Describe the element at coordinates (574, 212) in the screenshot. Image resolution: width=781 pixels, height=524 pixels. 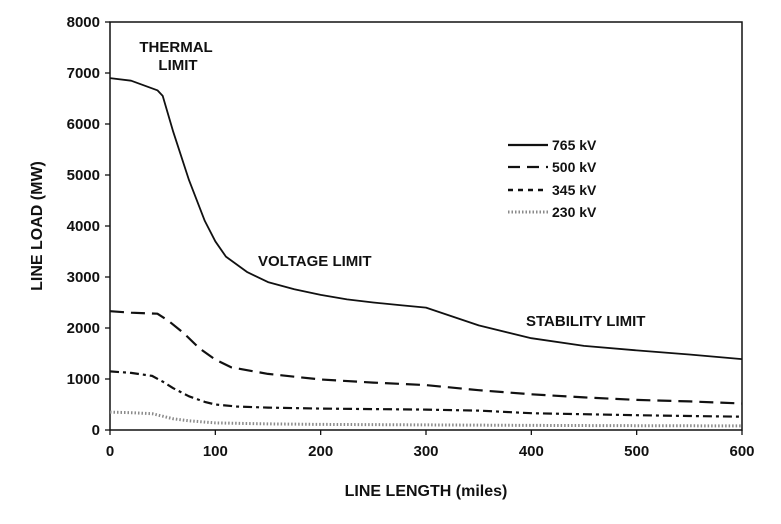
I see `legend-label-230kv: 230 kV` at that location.